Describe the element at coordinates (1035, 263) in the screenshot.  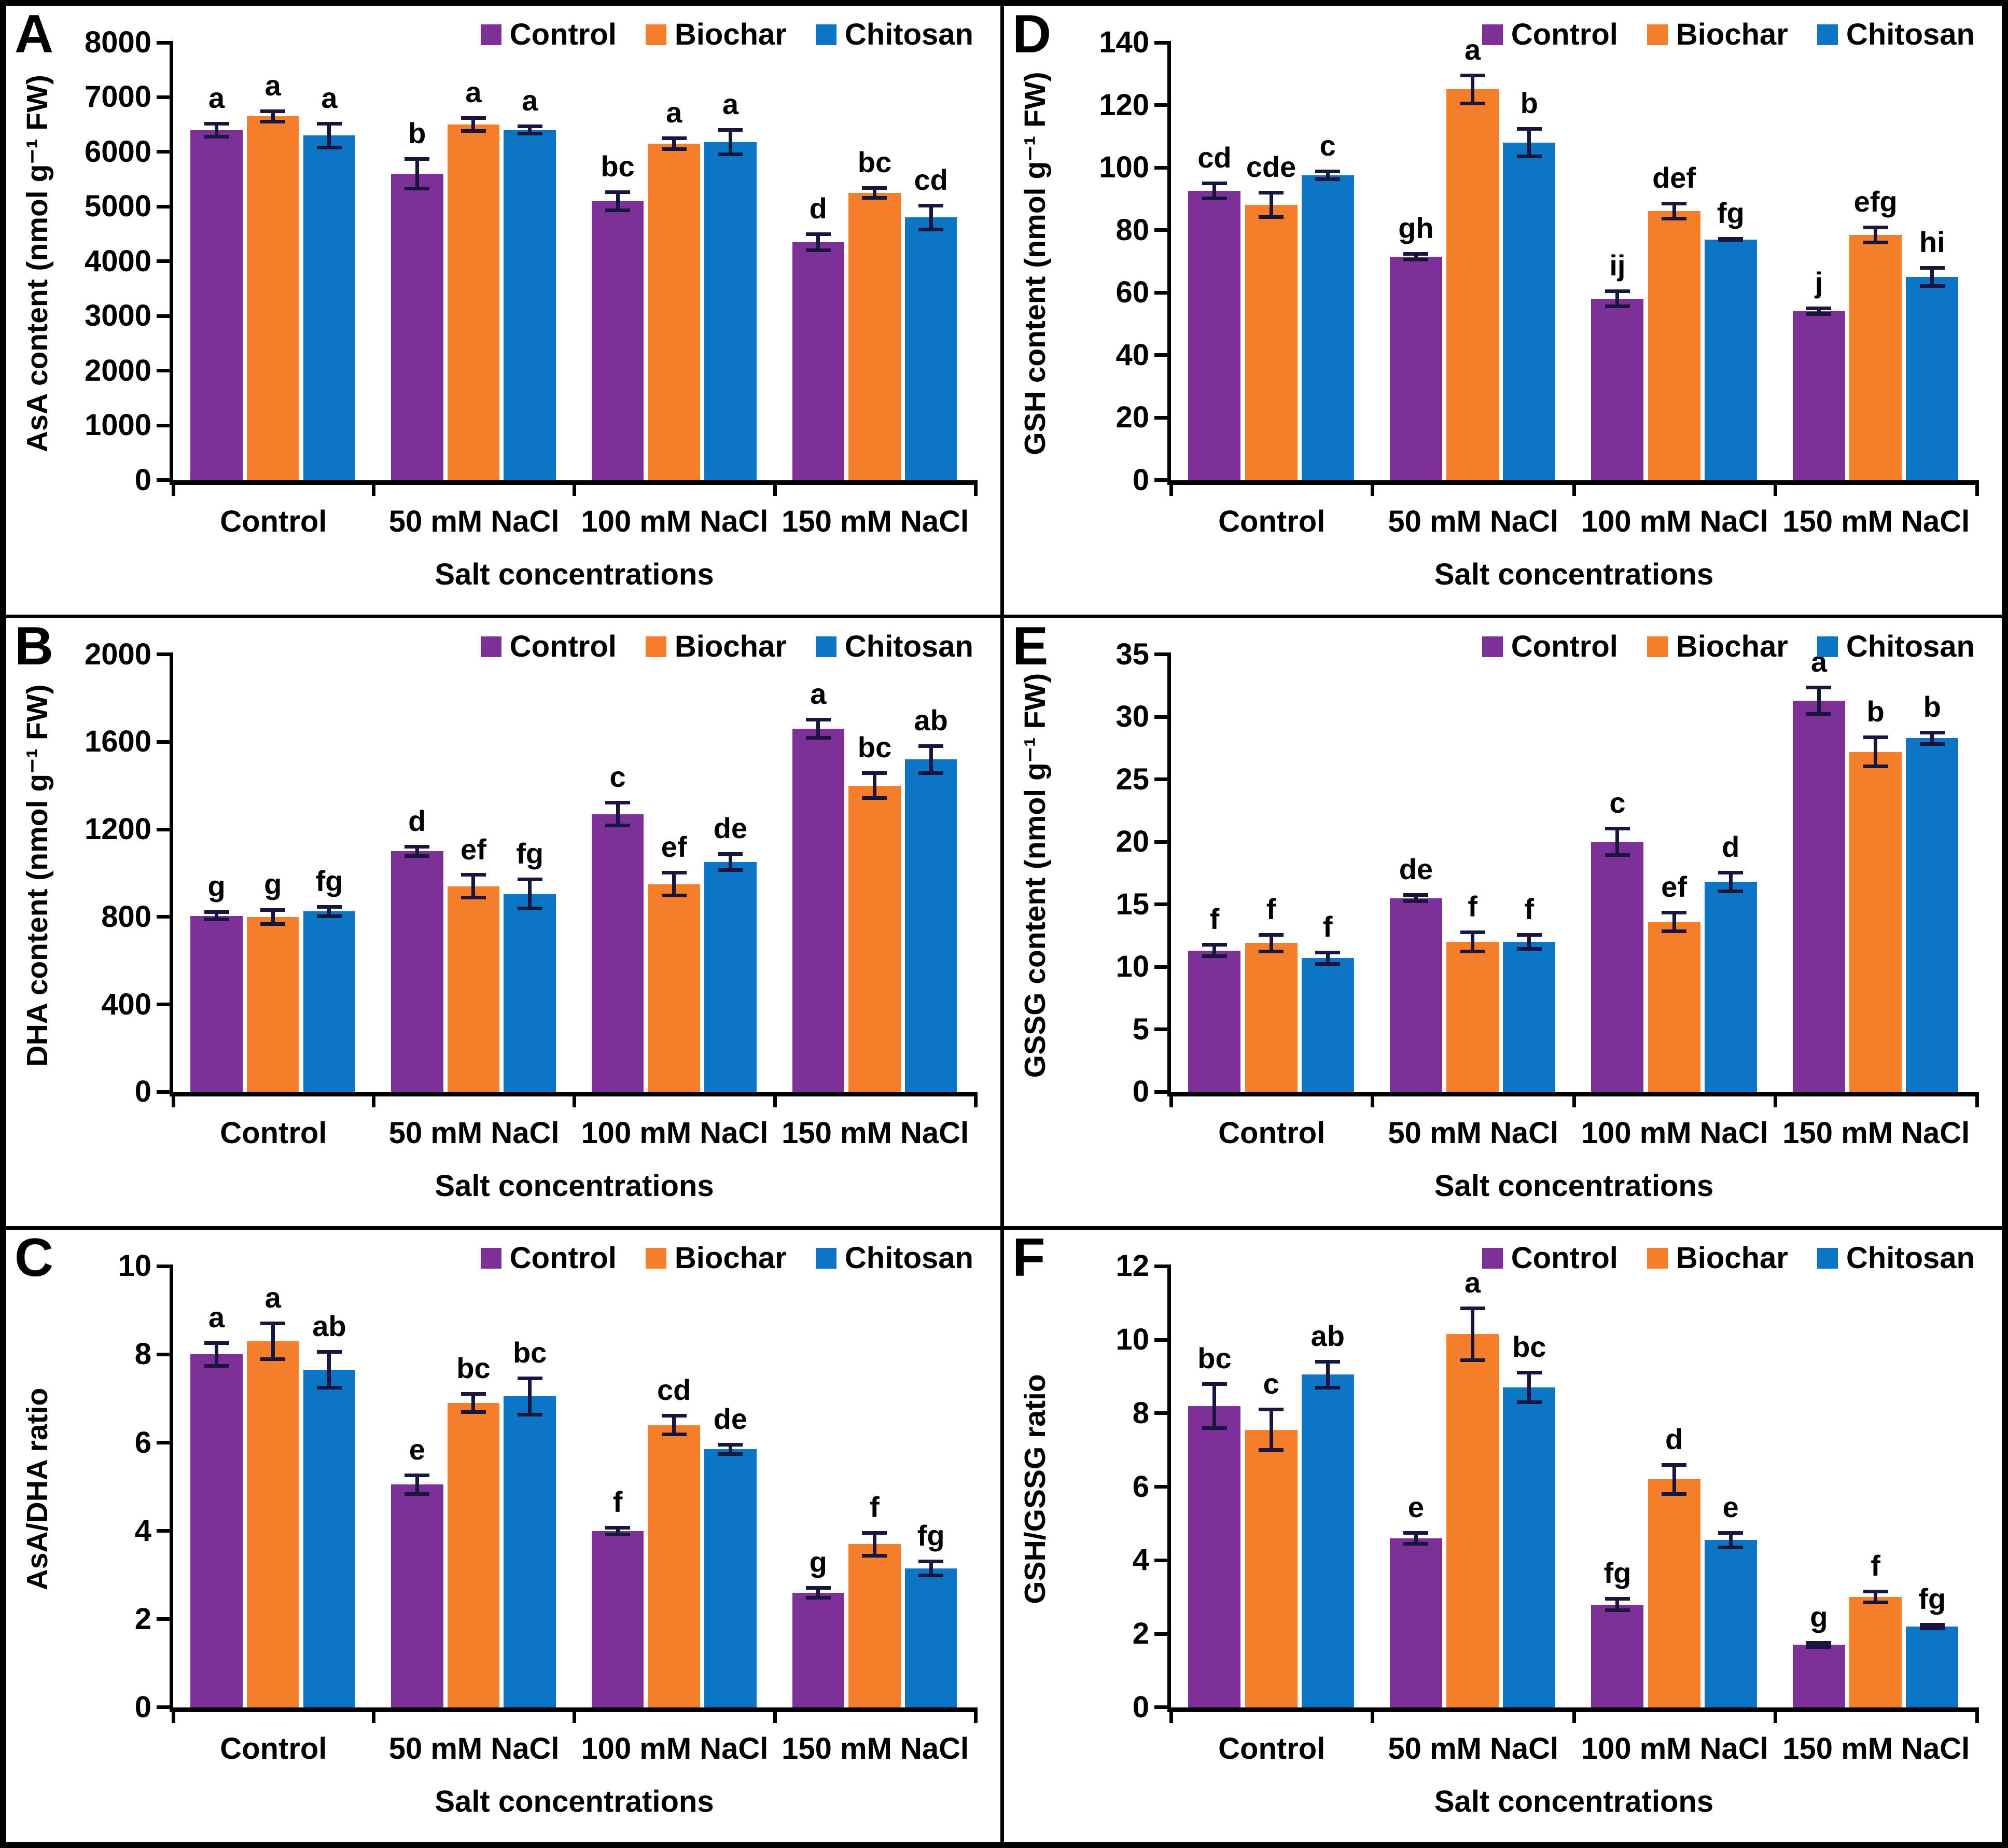
I see `y-axis-label: GSH content (nmol g⁻¹ FW)` at that location.